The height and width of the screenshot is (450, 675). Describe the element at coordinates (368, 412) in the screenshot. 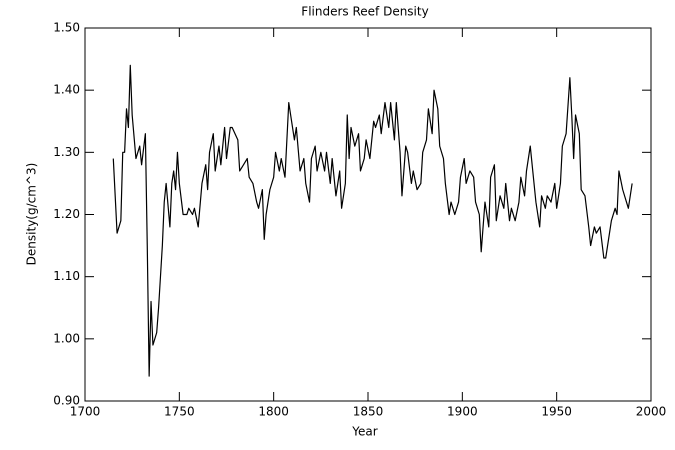

I see `x-tick-label: 1850` at that location.